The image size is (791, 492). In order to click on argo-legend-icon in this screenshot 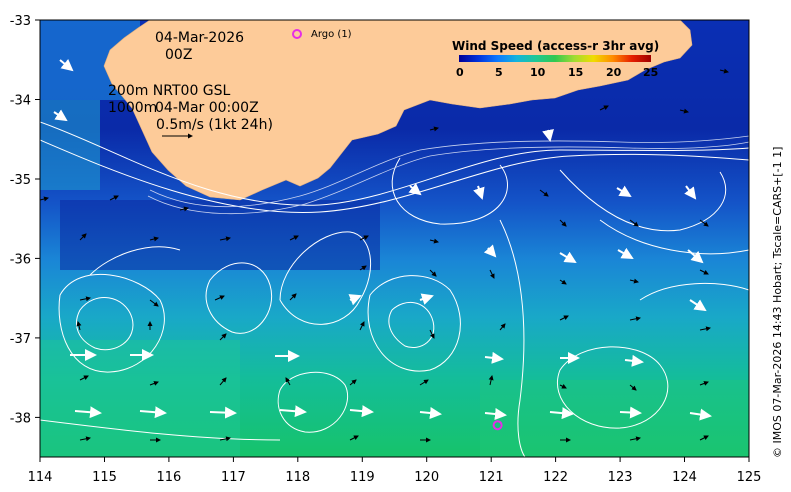, I will do `click(297, 34)`.